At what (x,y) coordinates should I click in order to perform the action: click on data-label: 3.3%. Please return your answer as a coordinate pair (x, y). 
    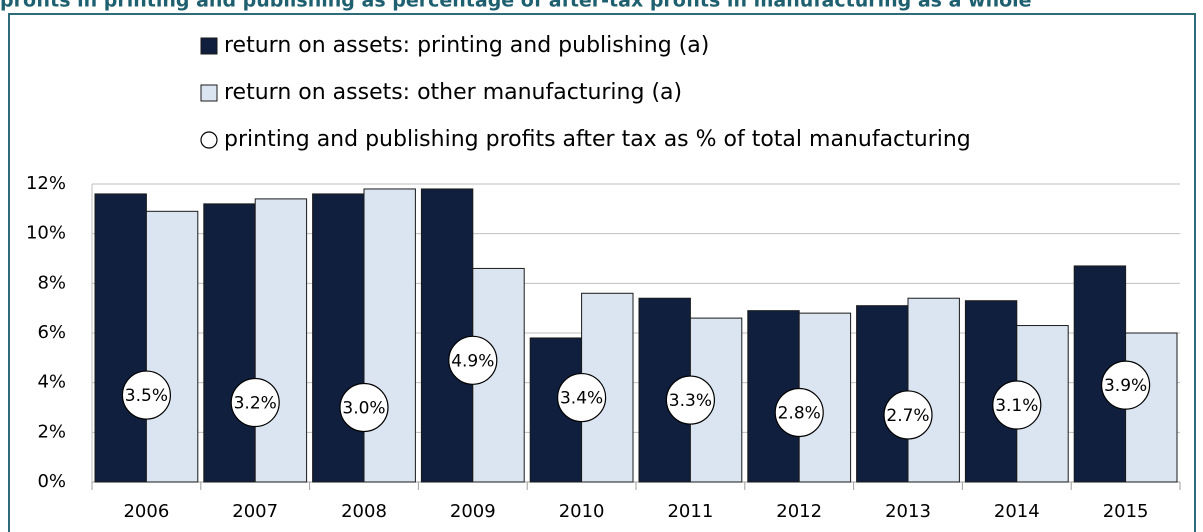
    Looking at the image, I should click on (690, 401).